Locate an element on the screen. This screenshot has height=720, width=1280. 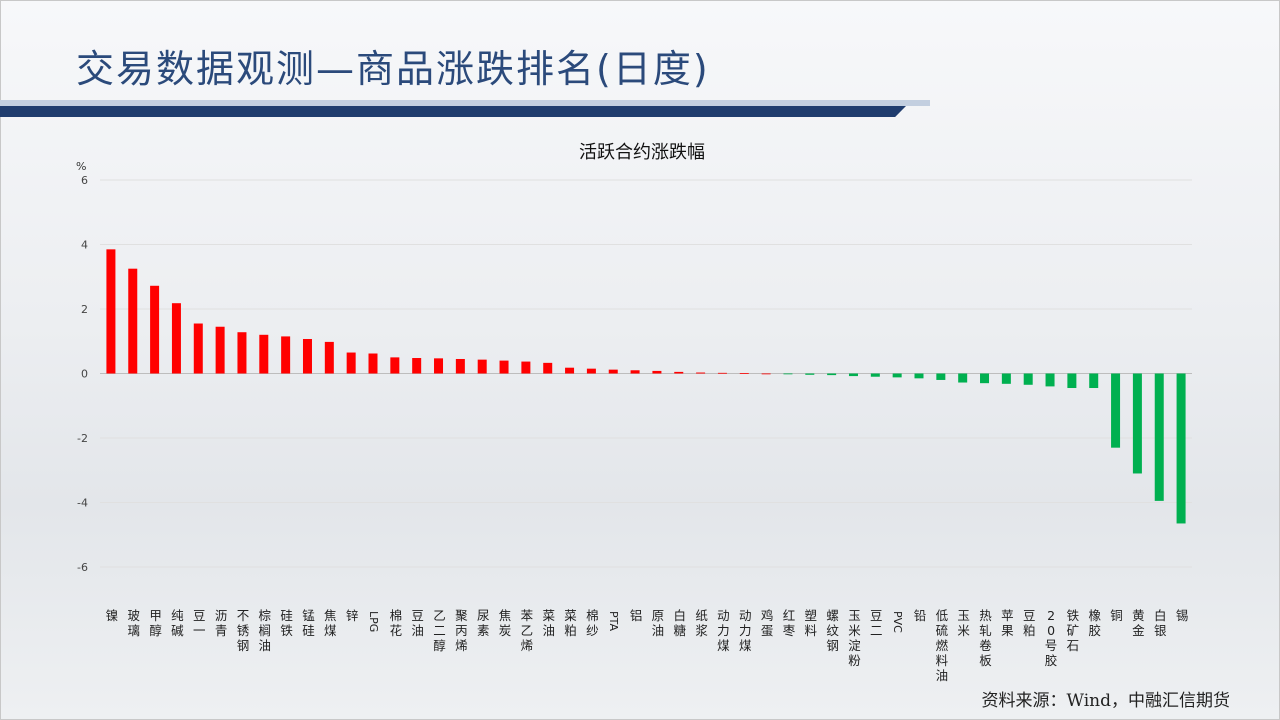
x-tick-label: 热轧卷板 is located at coordinates (985, 638).